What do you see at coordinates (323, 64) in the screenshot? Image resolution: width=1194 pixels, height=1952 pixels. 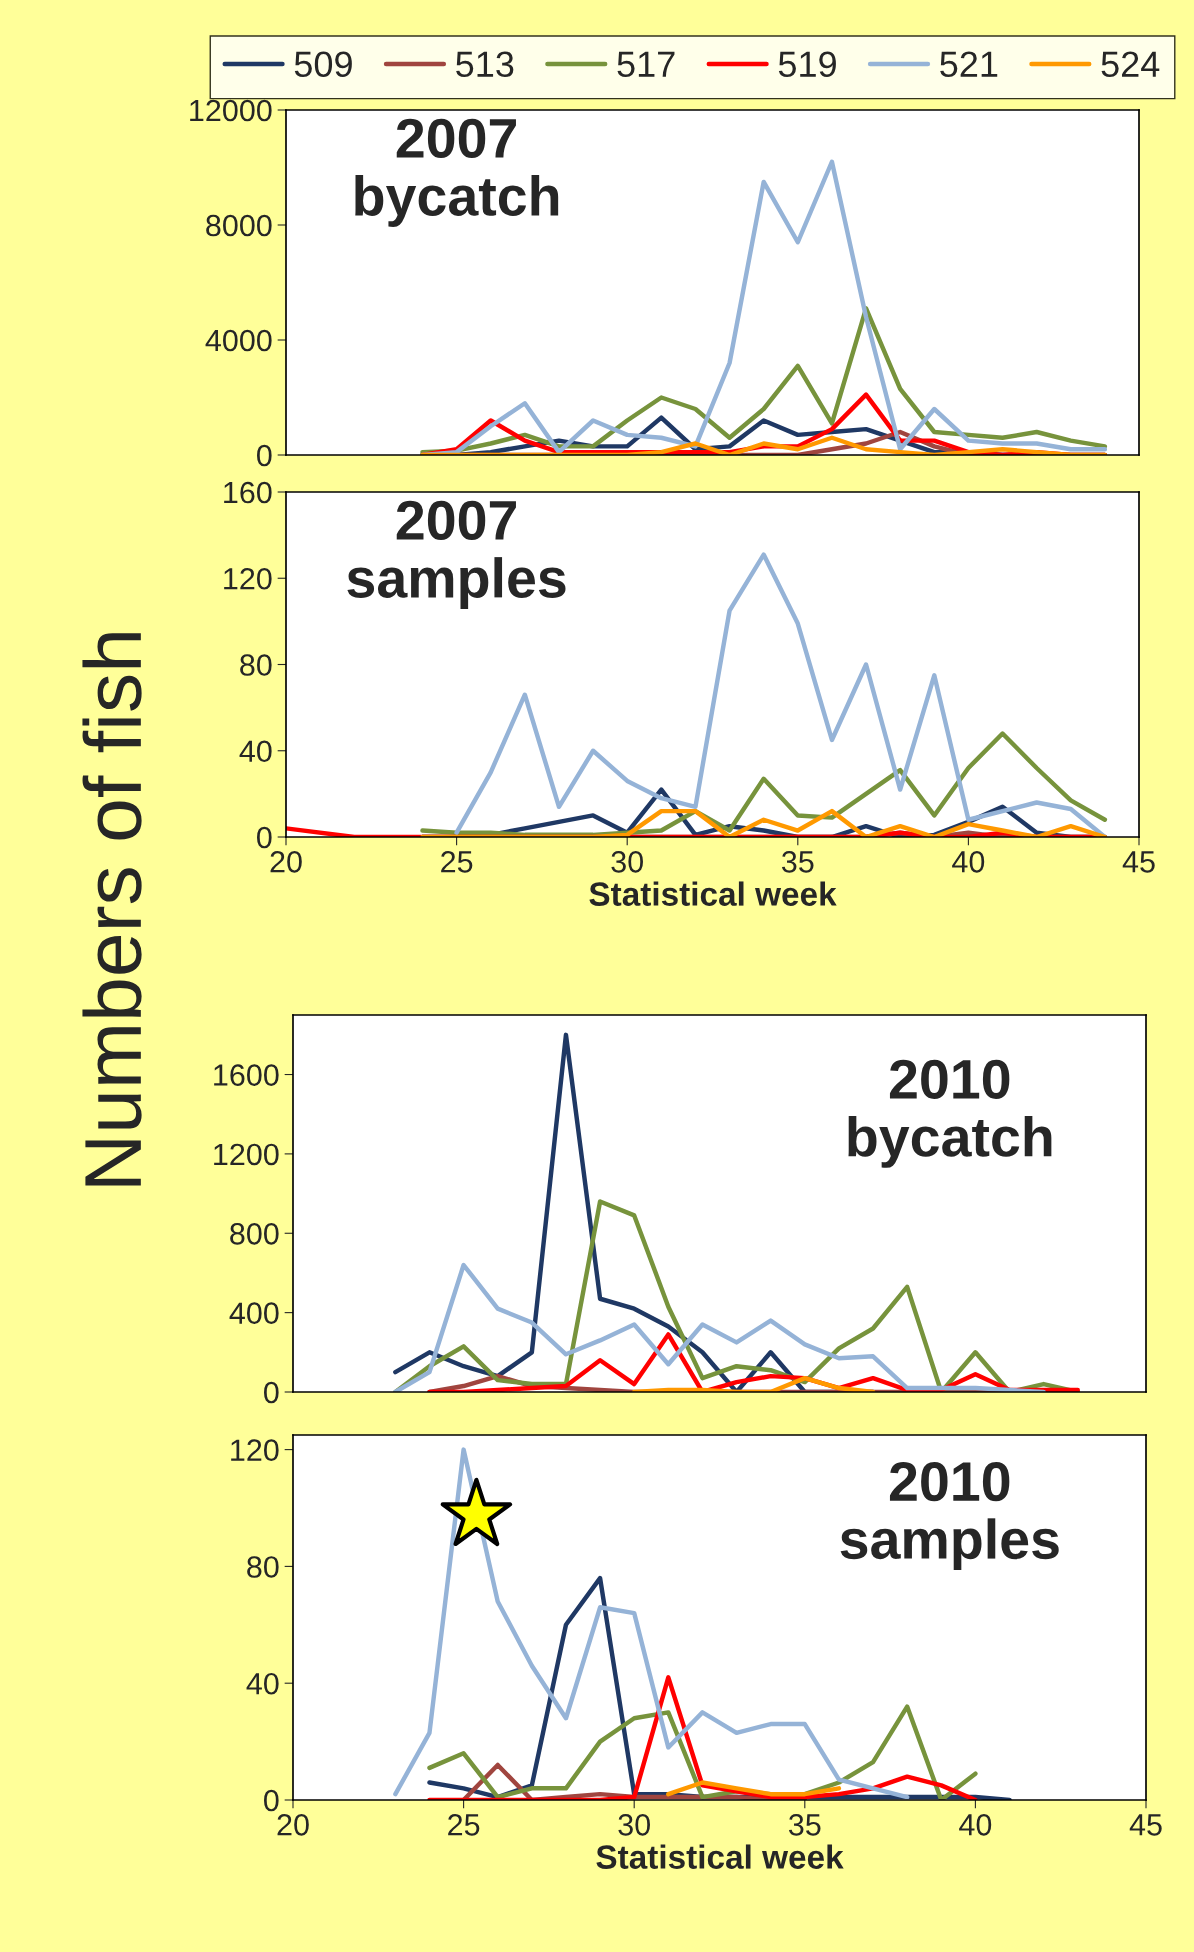 I see `legend-label: 509` at bounding box center [323, 64].